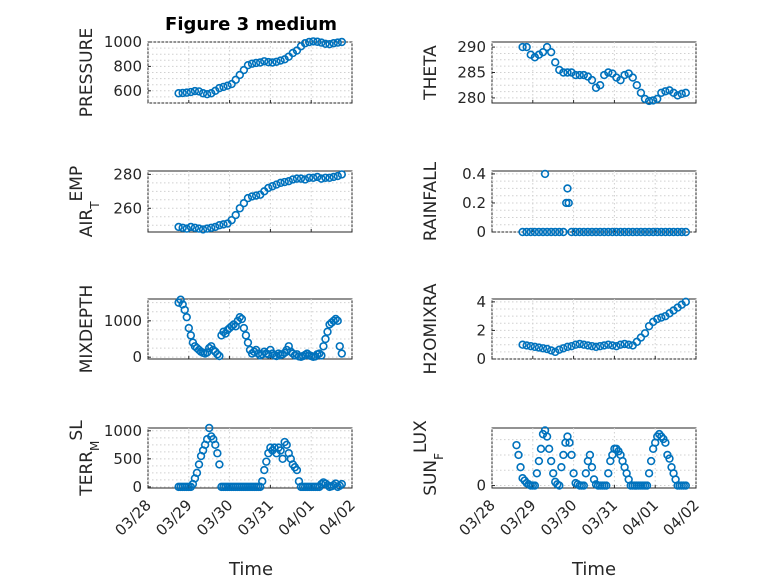 The width and height of the screenshot is (778, 583). What do you see at coordinates (87, 72) in the screenshot?
I see `y-axis-label: PRESSURE` at bounding box center [87, 72].